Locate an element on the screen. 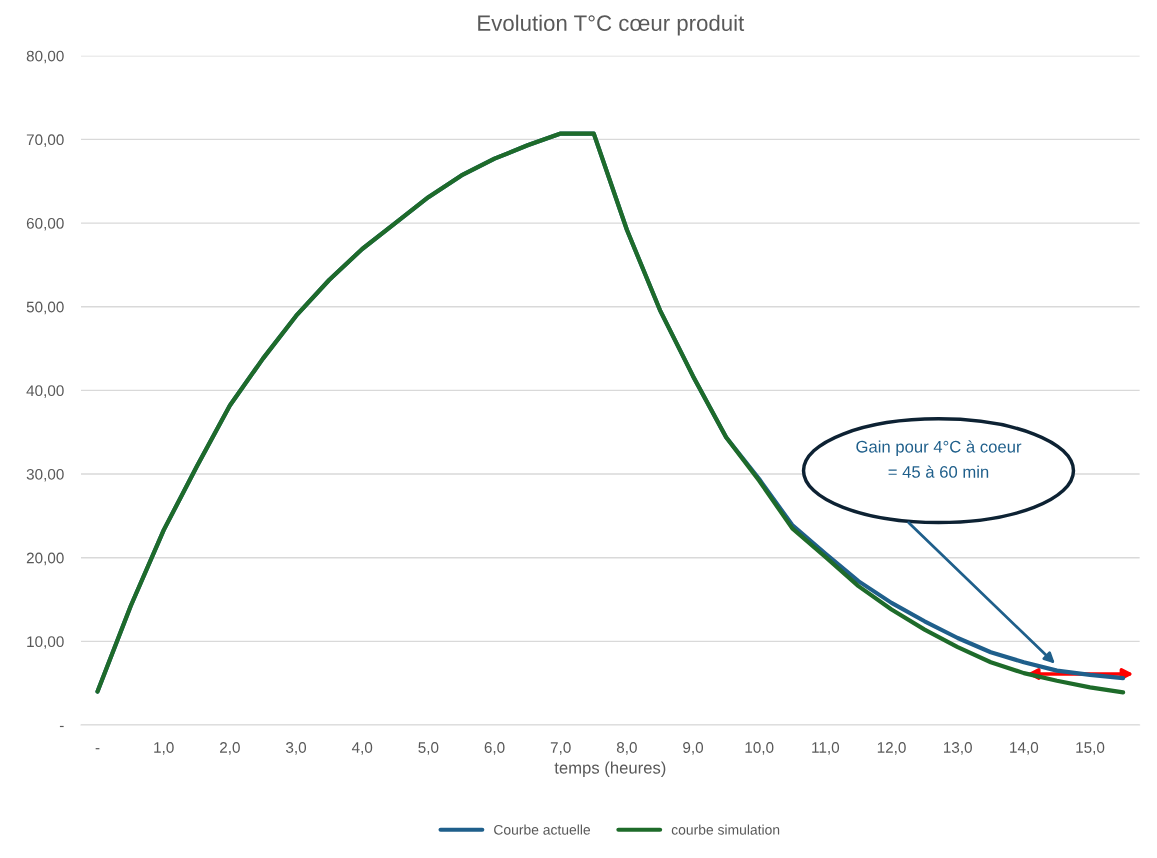  y-tick-label: 30,00 is located at coordinates (45, 475).